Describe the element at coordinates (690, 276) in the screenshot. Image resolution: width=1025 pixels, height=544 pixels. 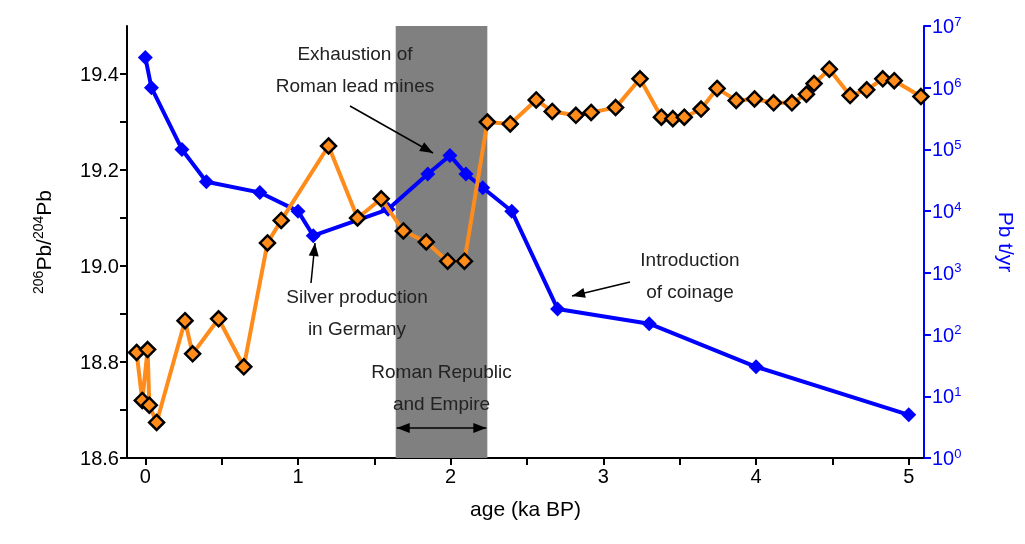
I see `annotation: Introduction of coinage` at that location.